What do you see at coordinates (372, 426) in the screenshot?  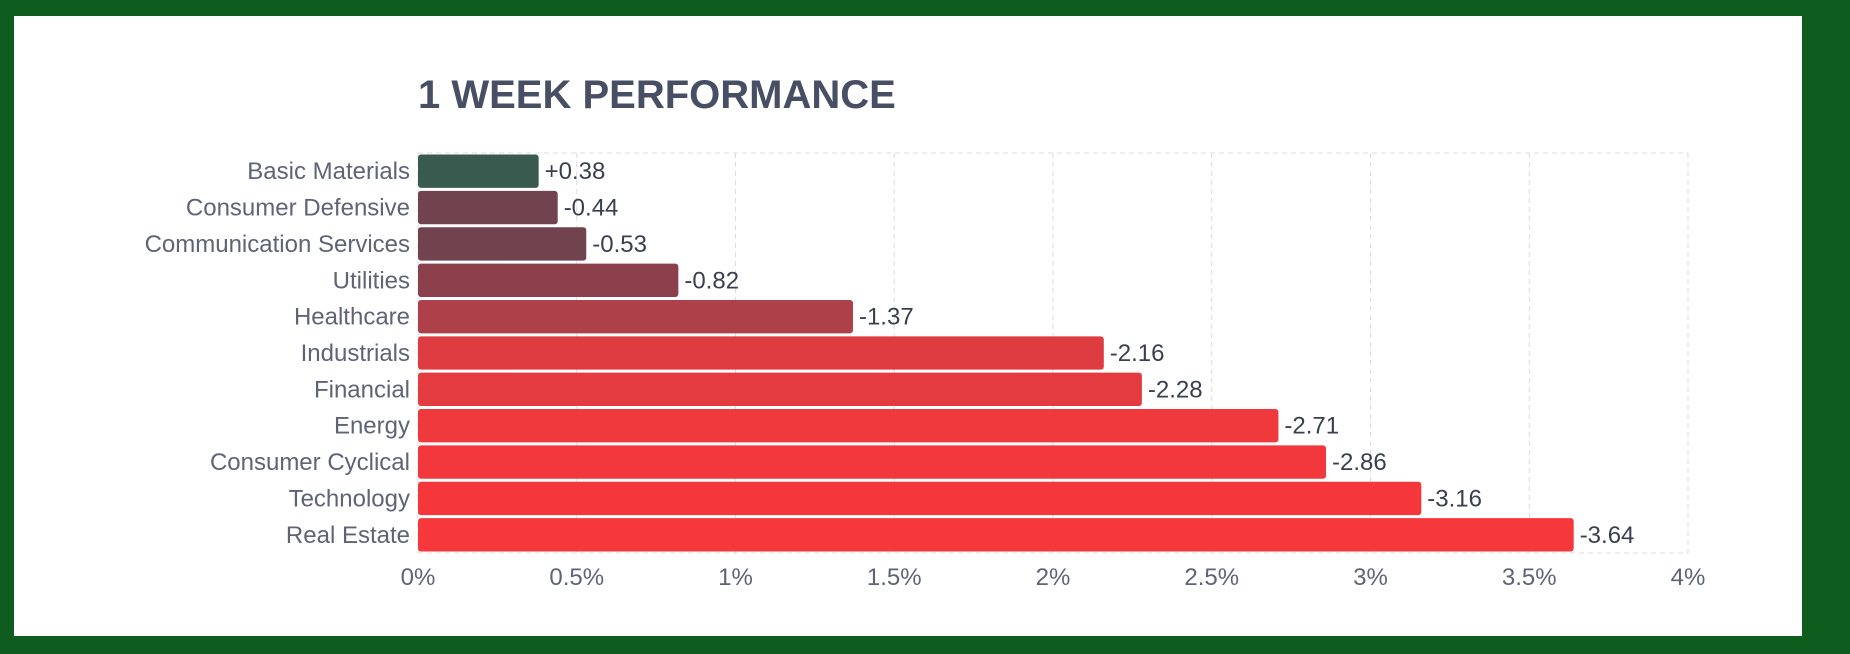 I see `category-label: Energy` at bounding box center [372, 426].